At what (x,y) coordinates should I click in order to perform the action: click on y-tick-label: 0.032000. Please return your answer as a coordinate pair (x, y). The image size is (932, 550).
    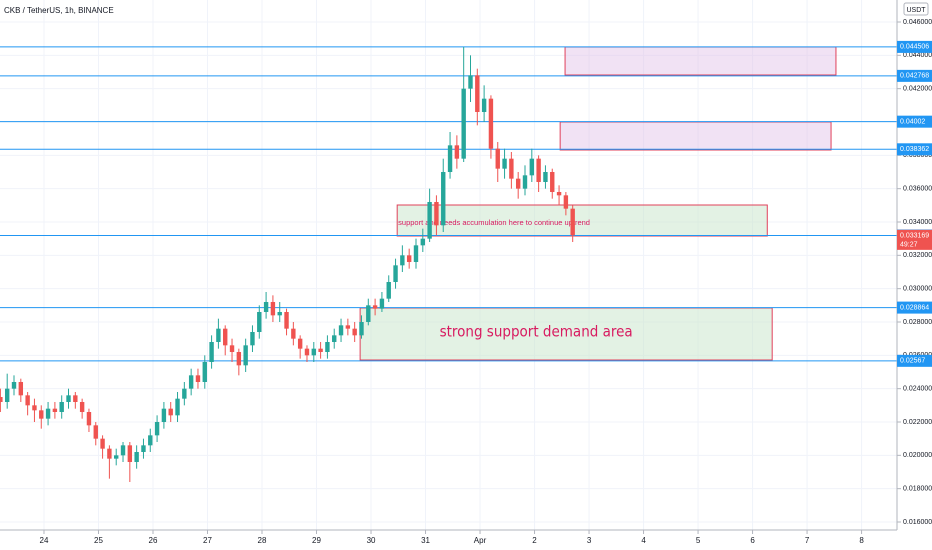
    Looking at the image, I should click on (917, 255).